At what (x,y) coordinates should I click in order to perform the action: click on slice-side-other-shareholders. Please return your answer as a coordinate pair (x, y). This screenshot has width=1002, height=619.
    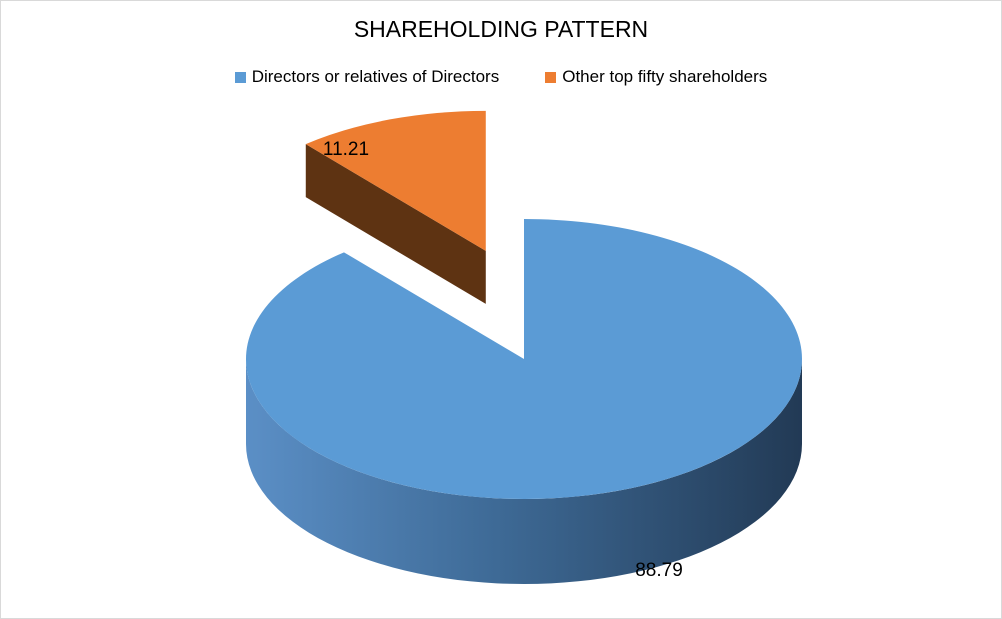
    Looking at the image, I should click on (395, 224).